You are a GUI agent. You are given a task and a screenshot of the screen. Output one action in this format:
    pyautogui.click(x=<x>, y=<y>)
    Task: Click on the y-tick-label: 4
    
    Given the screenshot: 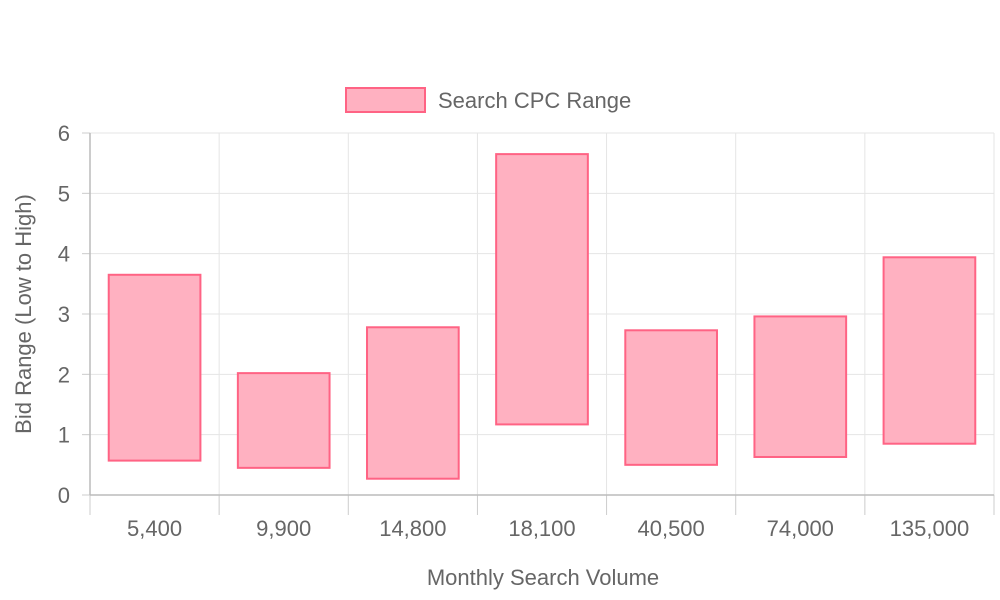 What is the action you would take?
    pyautogui.click(x=64, y=254)
    